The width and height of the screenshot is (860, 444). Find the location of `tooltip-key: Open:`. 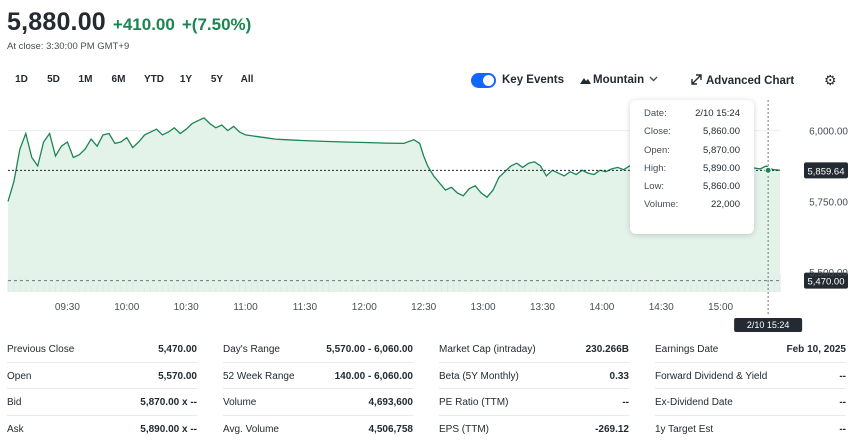

tooltip-key: Open: is located at coordinates (657, 150).